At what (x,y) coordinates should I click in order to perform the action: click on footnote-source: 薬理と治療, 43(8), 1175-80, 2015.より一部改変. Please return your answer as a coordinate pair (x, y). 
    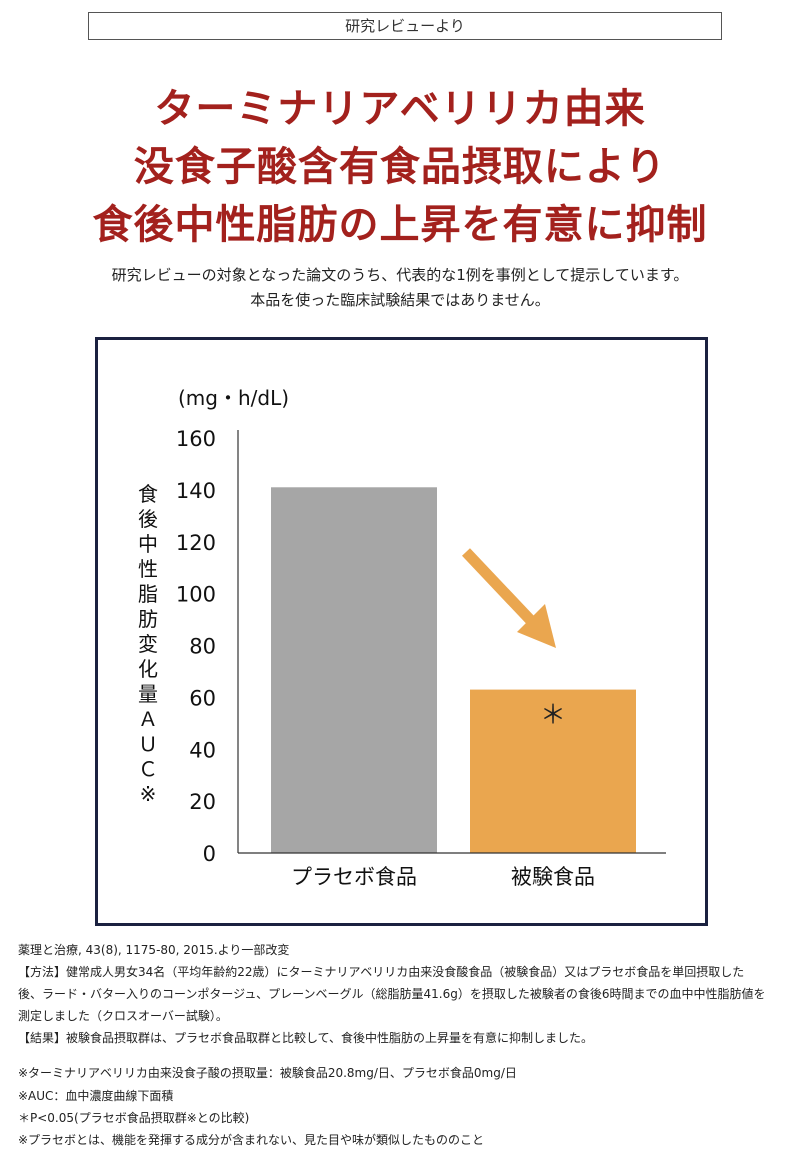
    Looking at the image, I should click on (154, 950).